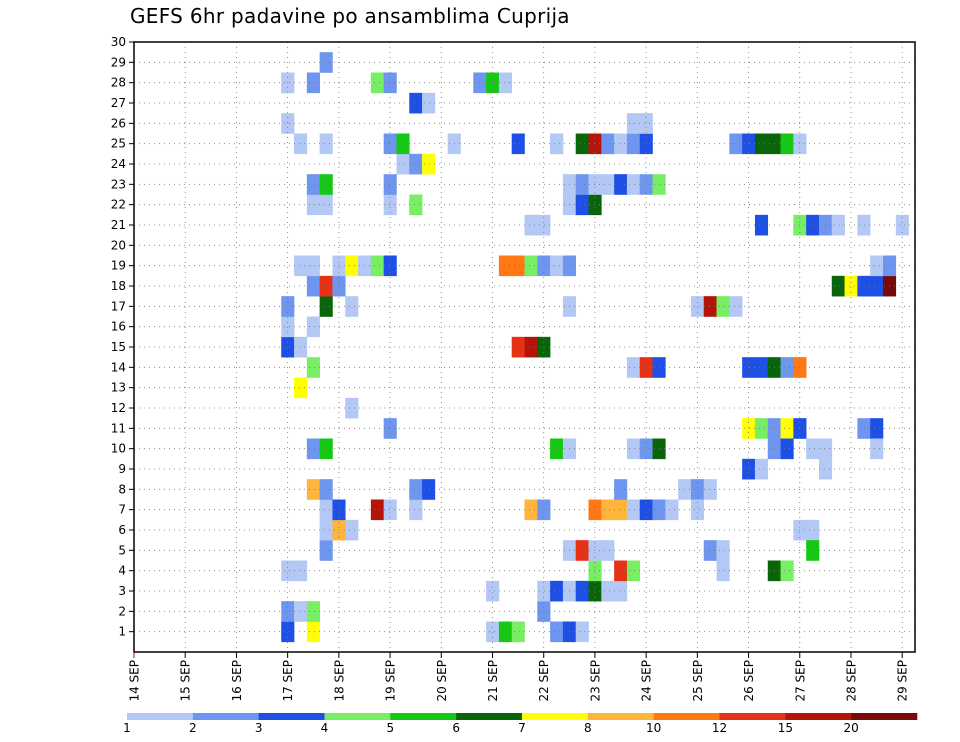 The image size is (960, 742). I want to click on x-tick-label: 14 SEP, so click(135, 681).